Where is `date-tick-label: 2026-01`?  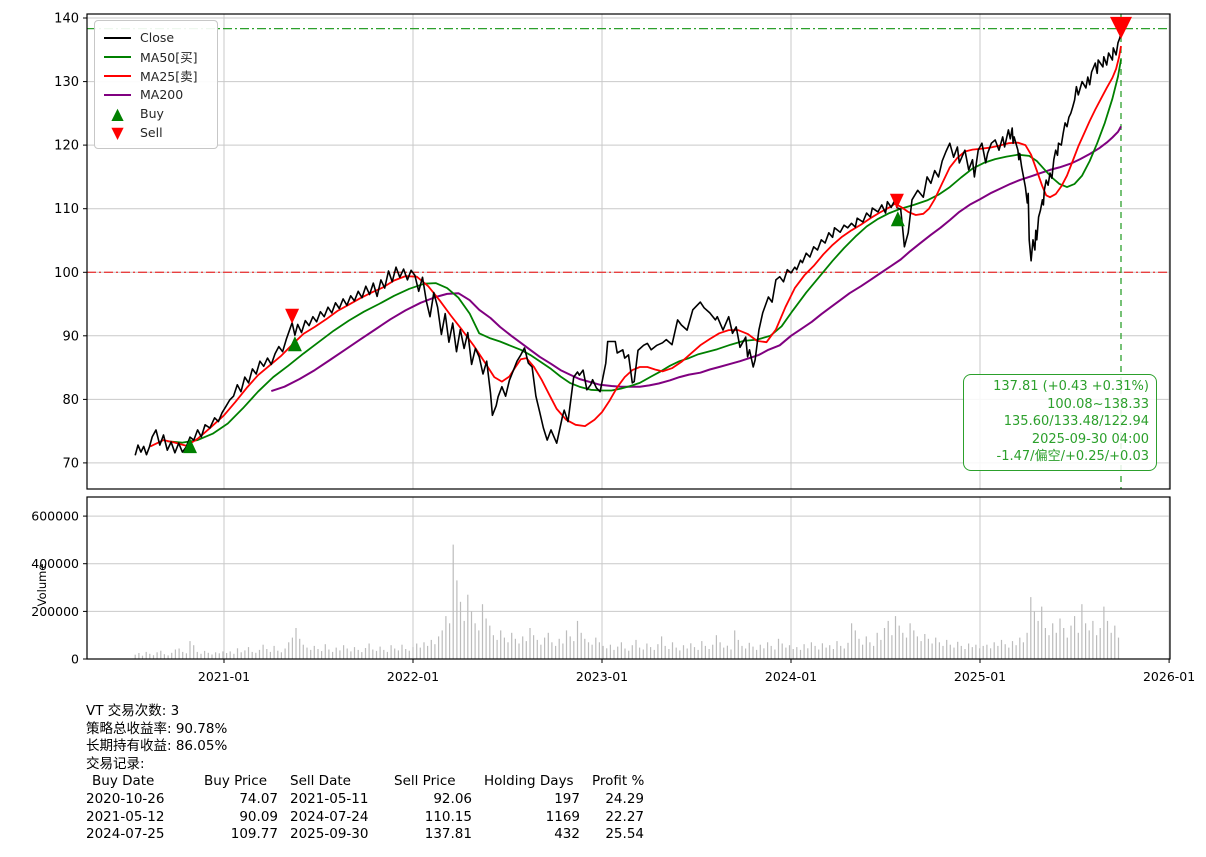
date-tick-label: 2026-01 is located at coordinates (1169, 676).